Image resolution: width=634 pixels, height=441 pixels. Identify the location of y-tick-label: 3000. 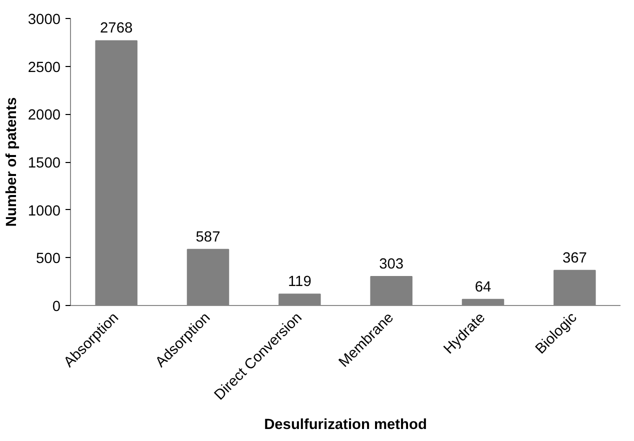
(44, 20).